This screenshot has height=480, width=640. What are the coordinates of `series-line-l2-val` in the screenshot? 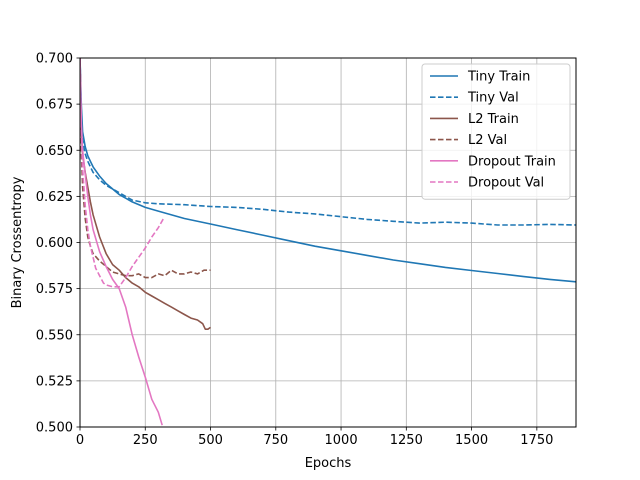 It's located at (145, 168).